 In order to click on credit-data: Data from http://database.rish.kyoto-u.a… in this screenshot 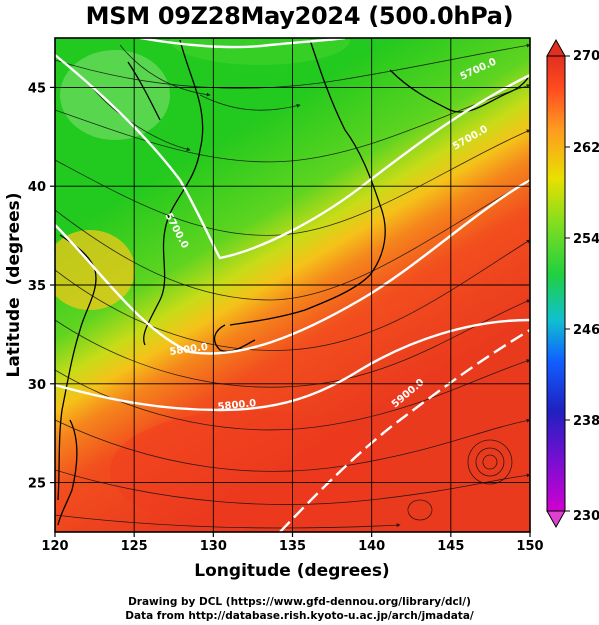, I will do `click(299, 616)`.